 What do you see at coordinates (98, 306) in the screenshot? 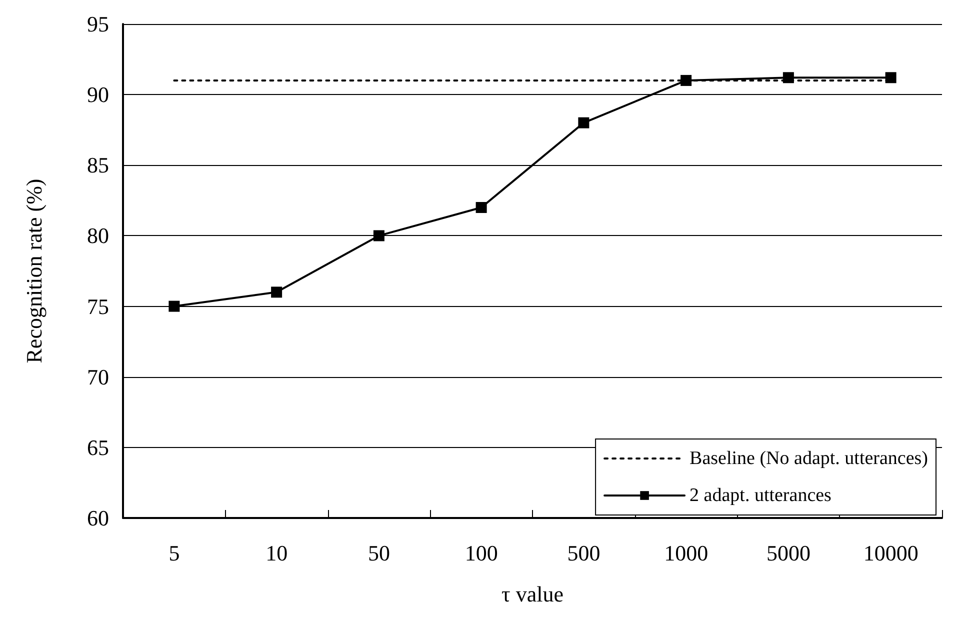
I see `y-tick-label: 75` at bounding box center [98, 306].